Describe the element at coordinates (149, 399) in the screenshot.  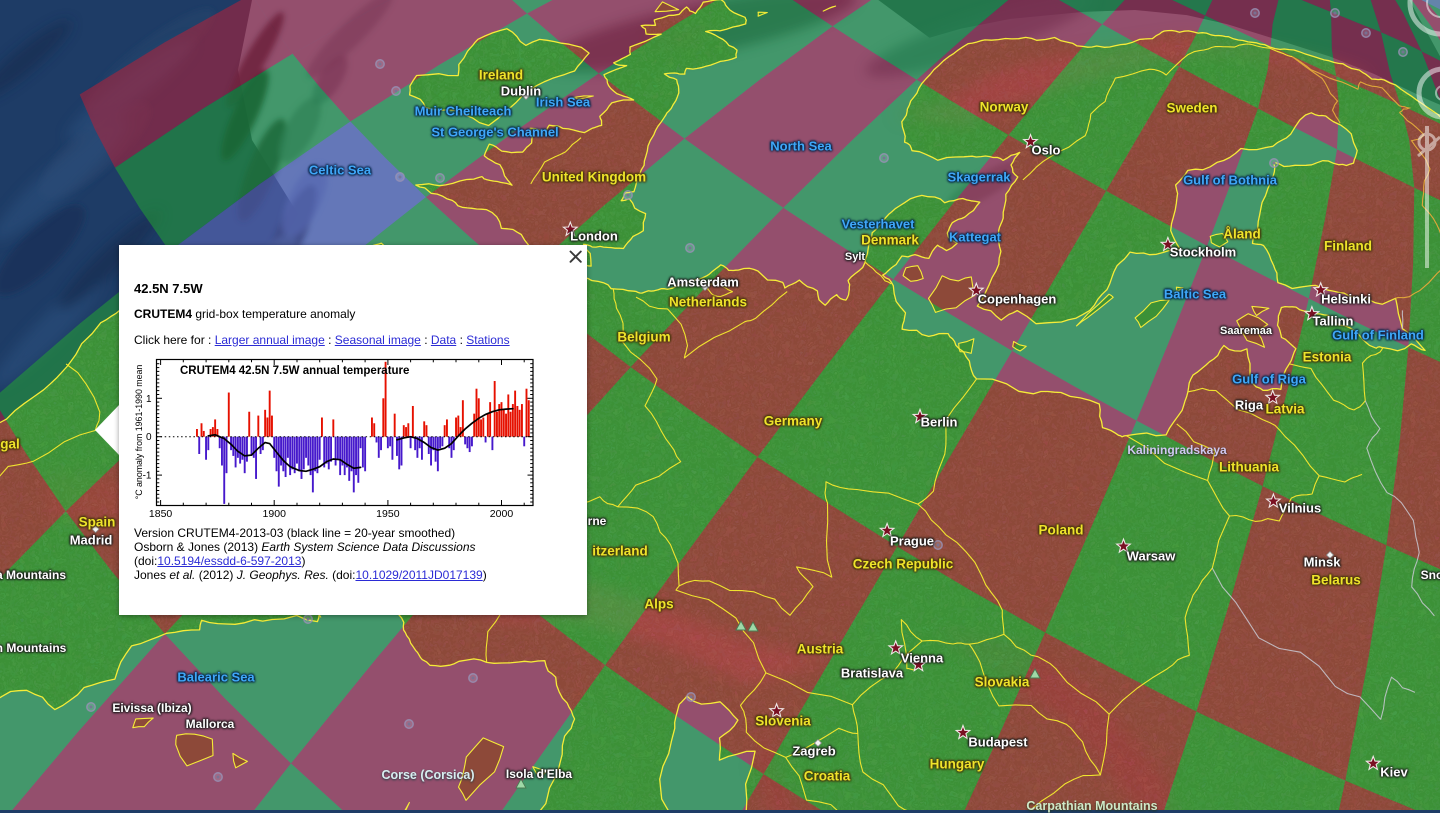
I see `svg-text: 1` at that location.